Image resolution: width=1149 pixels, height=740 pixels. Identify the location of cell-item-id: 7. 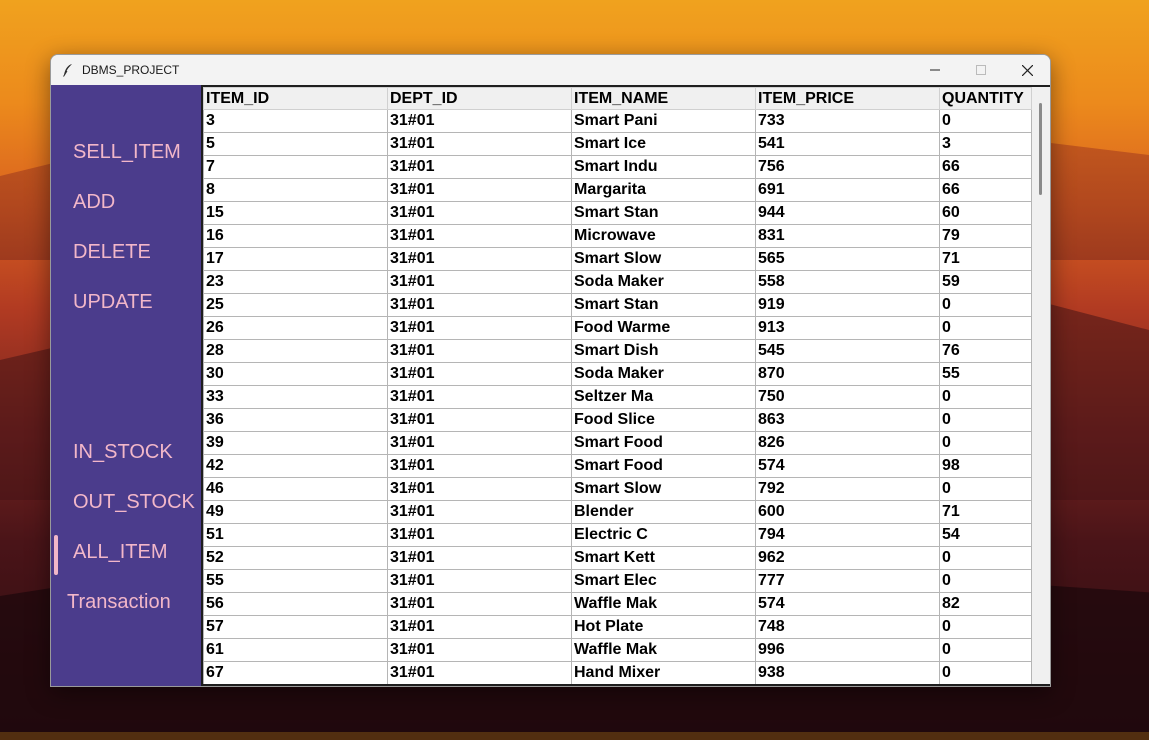
(295, 167).